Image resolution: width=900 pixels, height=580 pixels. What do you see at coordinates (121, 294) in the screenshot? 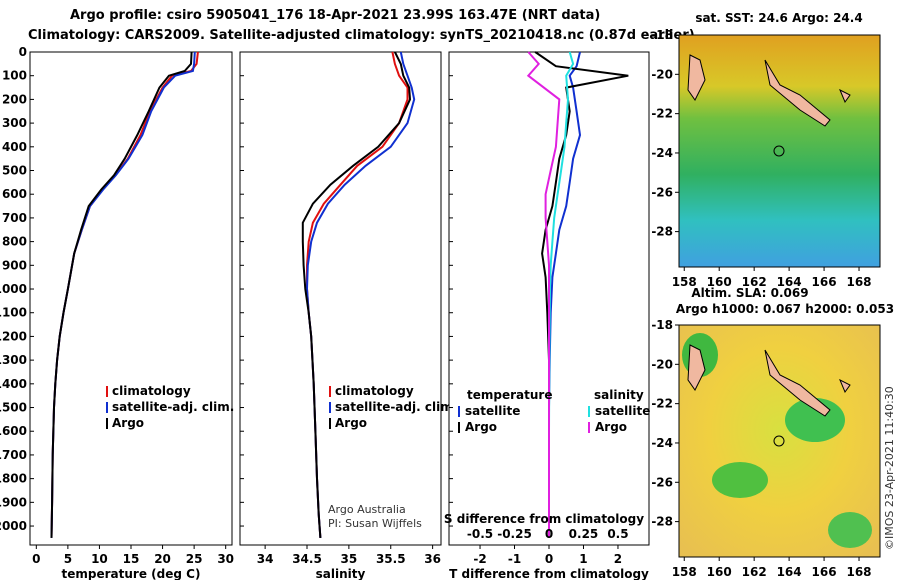
I see `series-line-argo` at bounding box center [121, 294].